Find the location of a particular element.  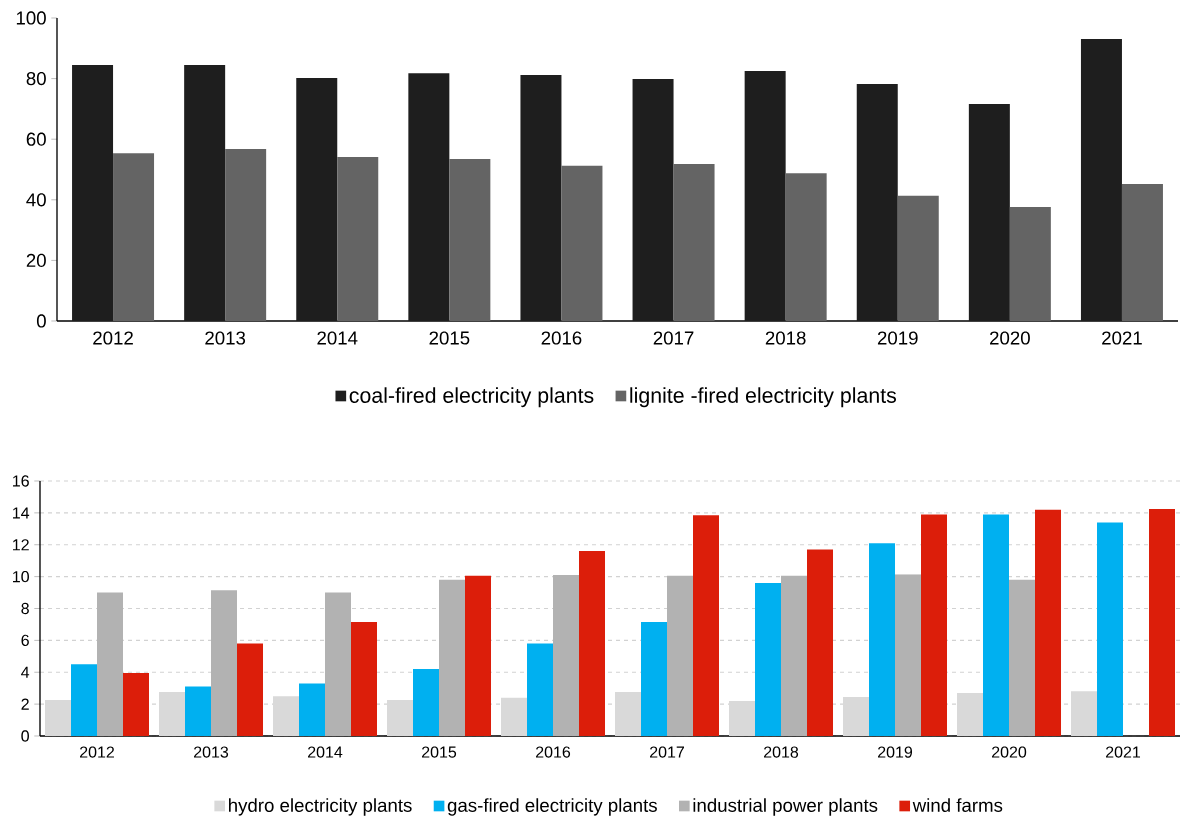

y-tick-label: 4 is located at coordinates (25, 672).